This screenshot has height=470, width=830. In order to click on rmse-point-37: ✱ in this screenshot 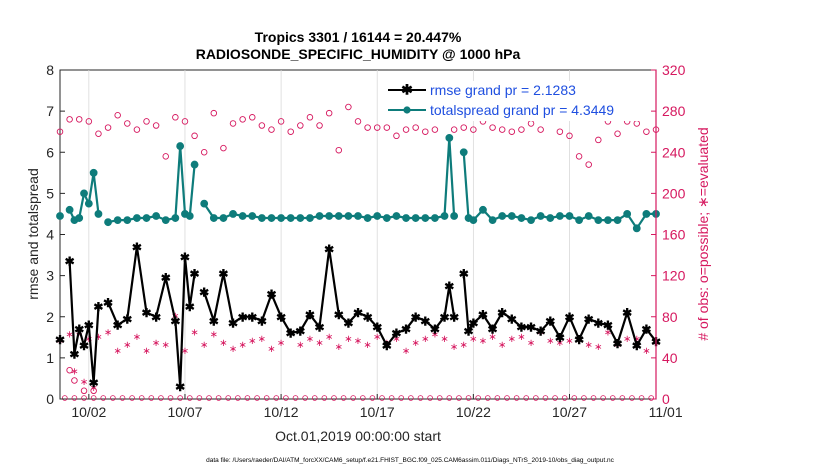, I will do `click(339, 315)`.